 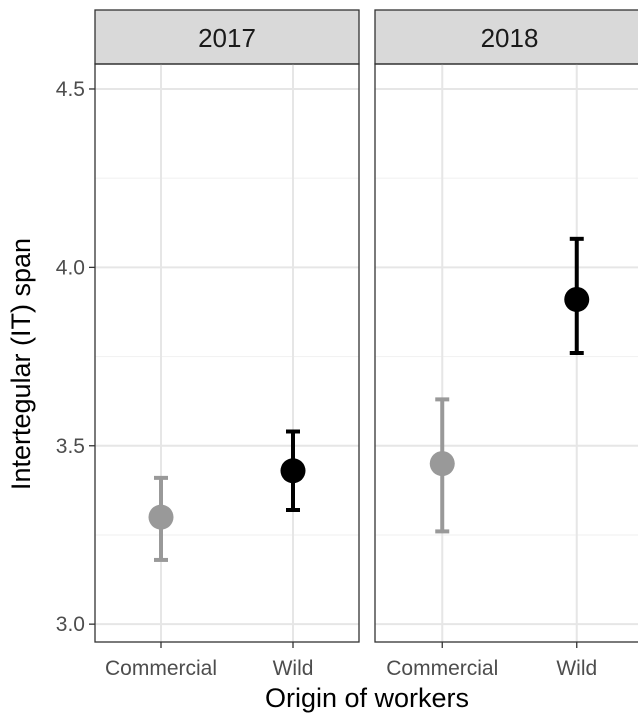 I want to click on x-axis-title: Origin of workers, so click(x=367, y=698).